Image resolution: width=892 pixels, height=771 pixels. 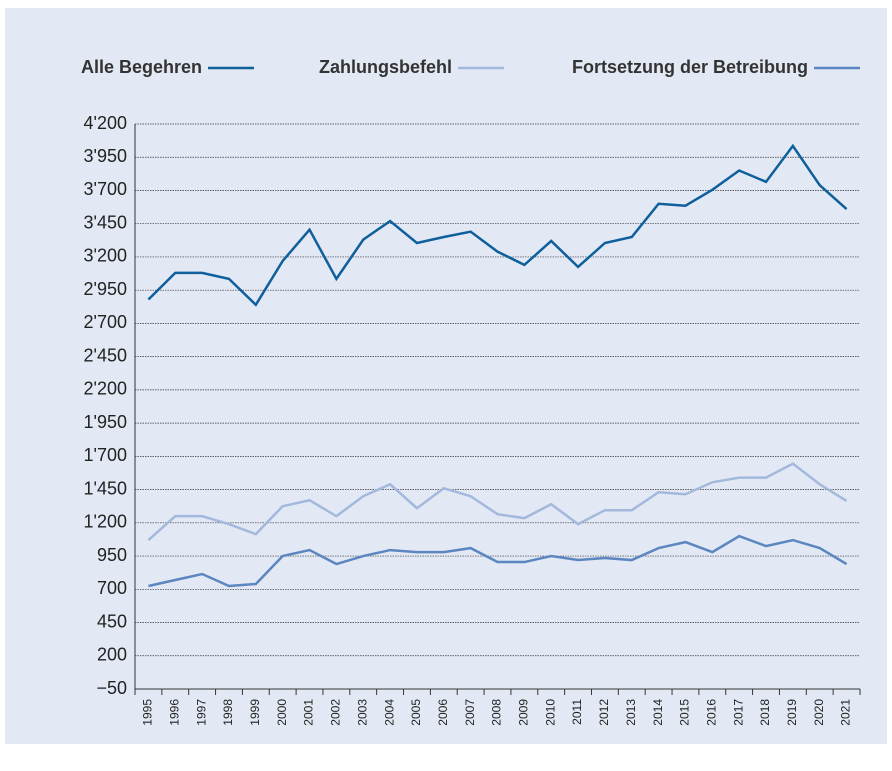 I want to click on x-tick-label: 2005, so click(x=416, y=712).